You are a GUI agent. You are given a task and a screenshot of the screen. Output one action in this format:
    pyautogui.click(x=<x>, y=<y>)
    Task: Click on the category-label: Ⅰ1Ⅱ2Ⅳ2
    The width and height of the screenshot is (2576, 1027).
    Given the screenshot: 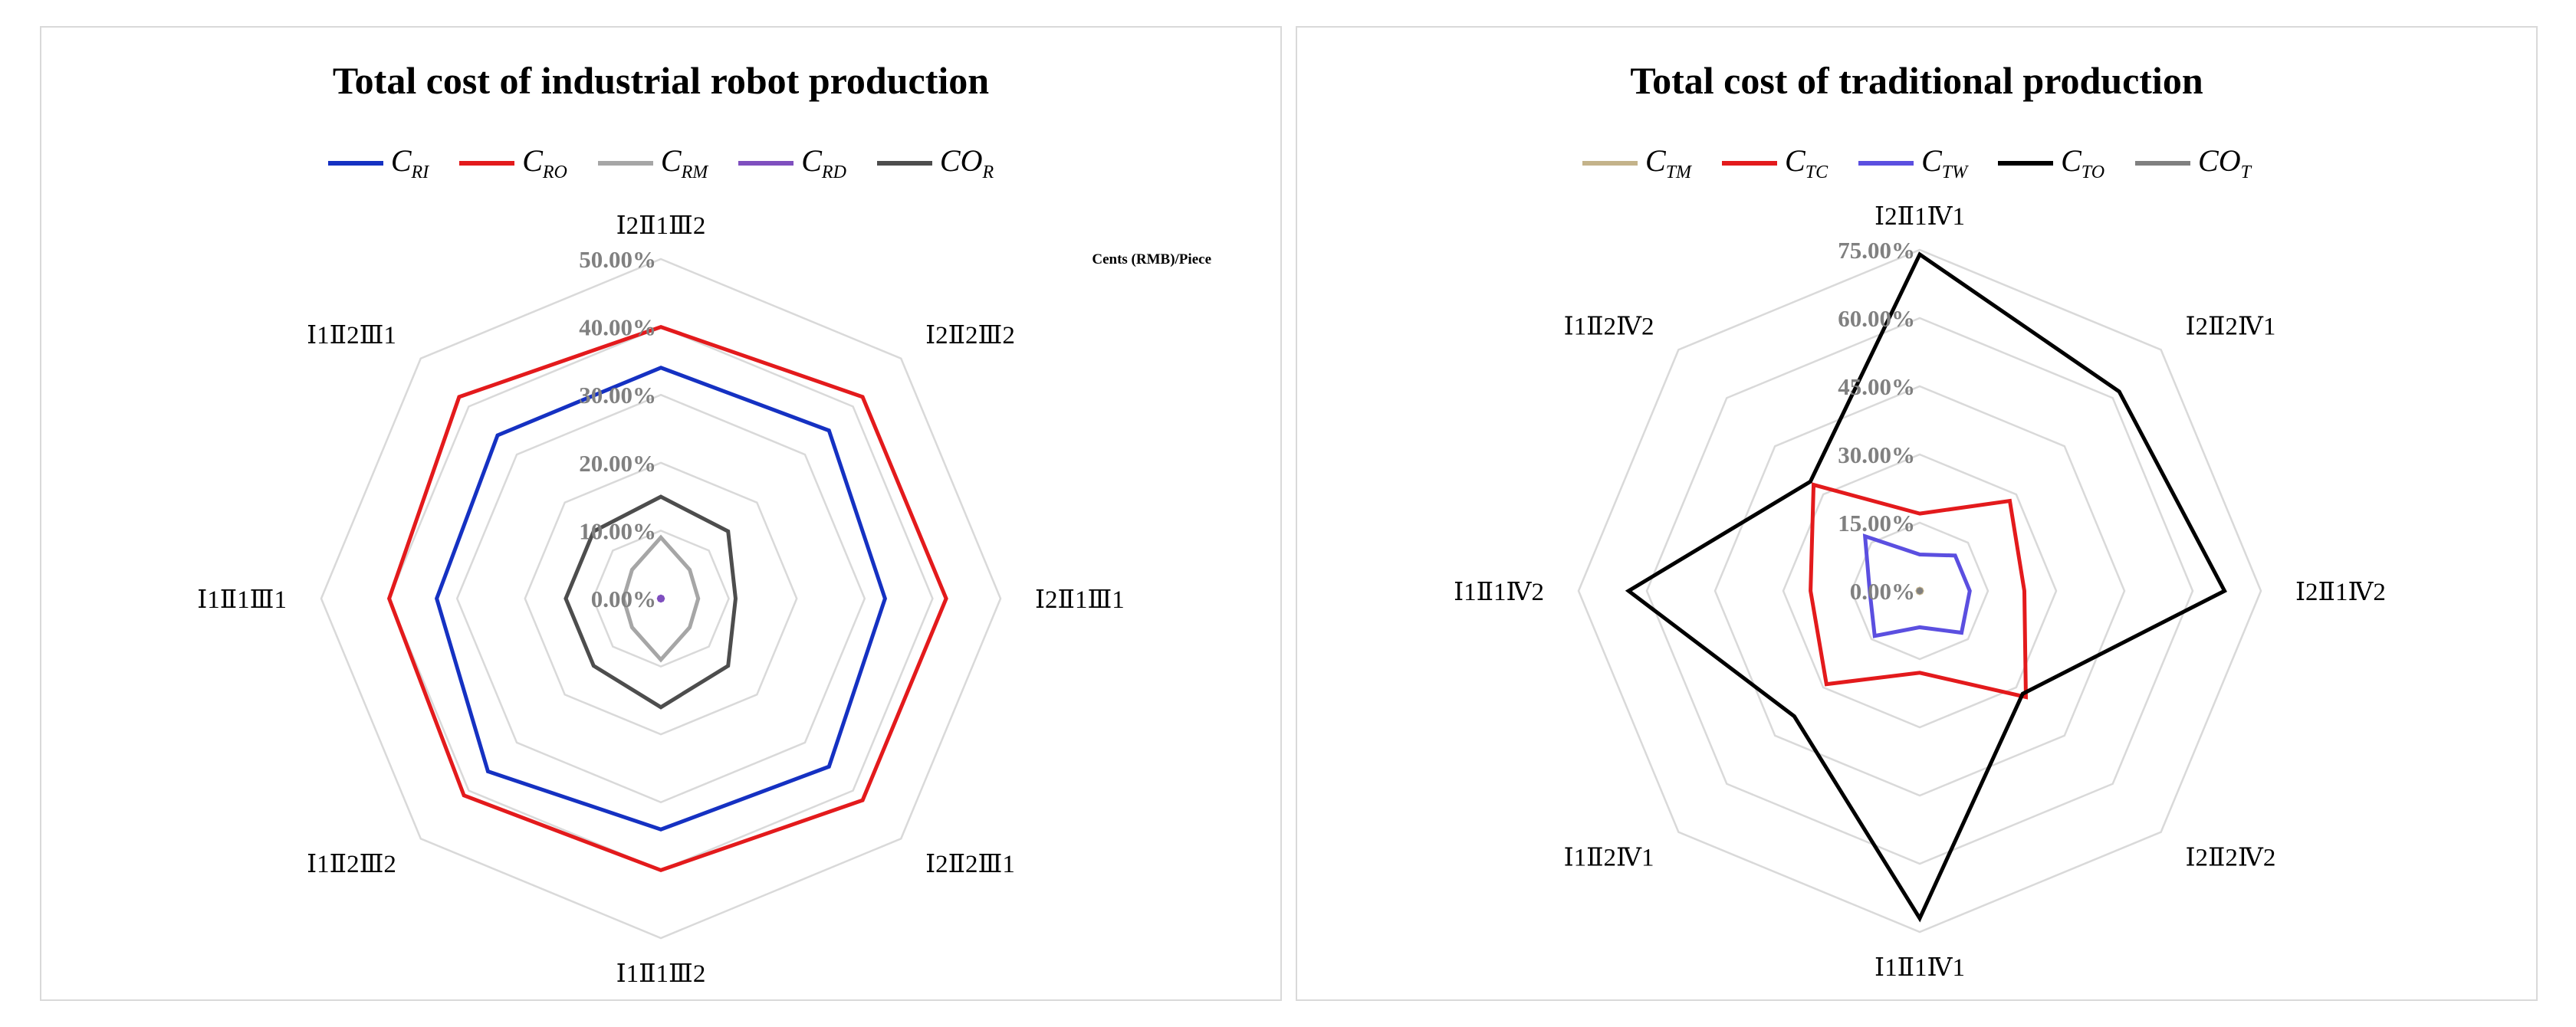 What is the action you would take?
    pyautogui.click(x=1609, y=327)
    